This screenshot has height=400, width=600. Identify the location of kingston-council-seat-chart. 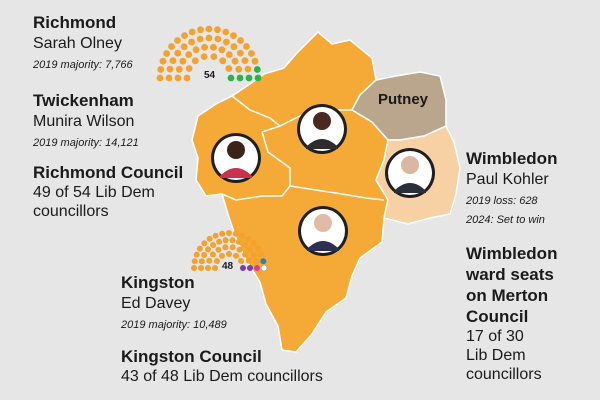
(229, 251).